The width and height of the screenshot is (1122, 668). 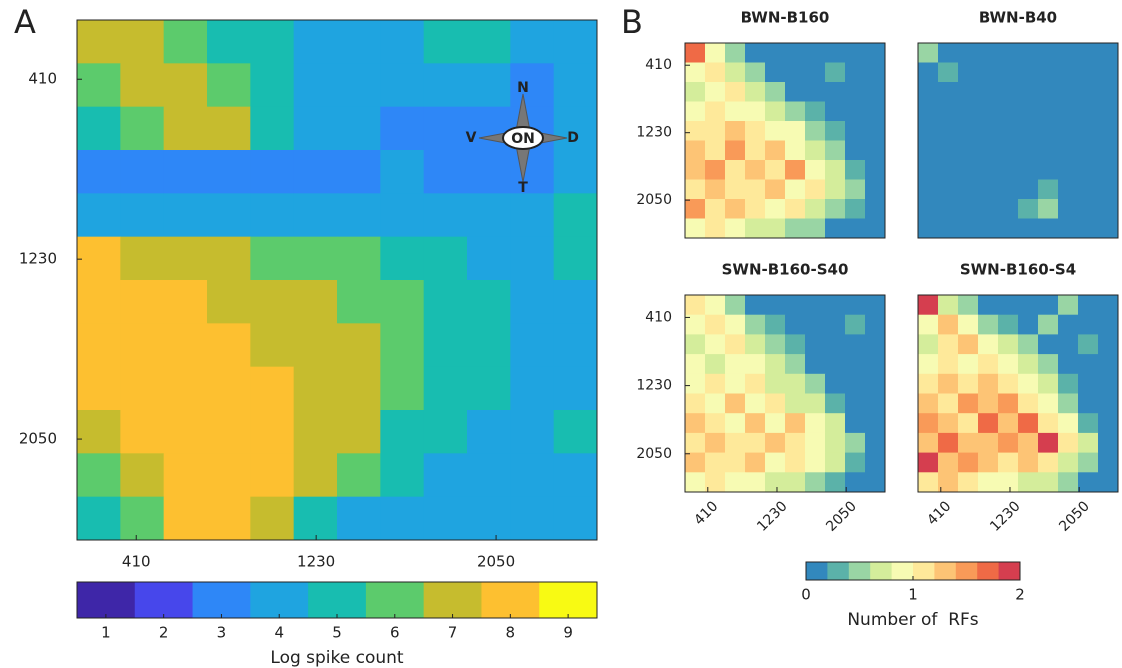 What do you see at coordinates (658, 317) in the screenshot?
I see `y-tick-label: 410` at bounding box center [658, 317].